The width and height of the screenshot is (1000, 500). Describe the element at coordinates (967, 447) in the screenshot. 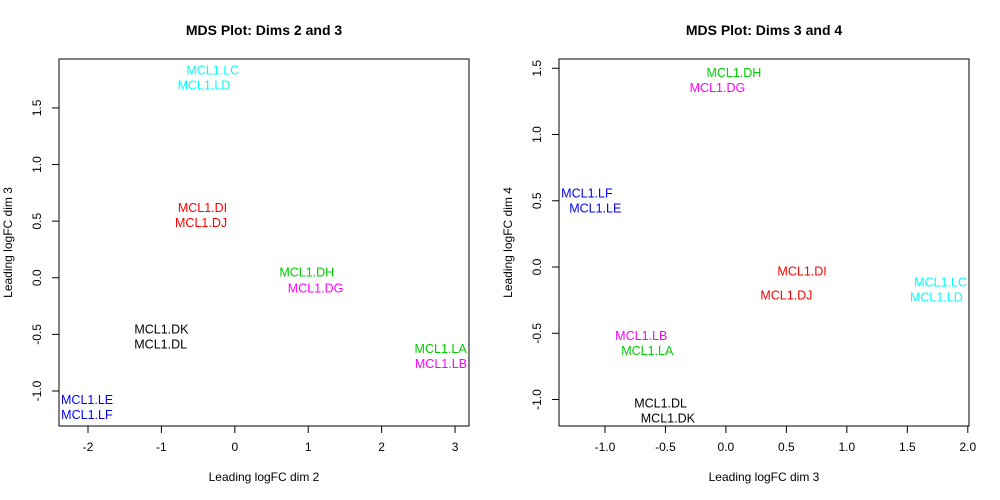

I see `x-tick-label: 2.0` at that location.